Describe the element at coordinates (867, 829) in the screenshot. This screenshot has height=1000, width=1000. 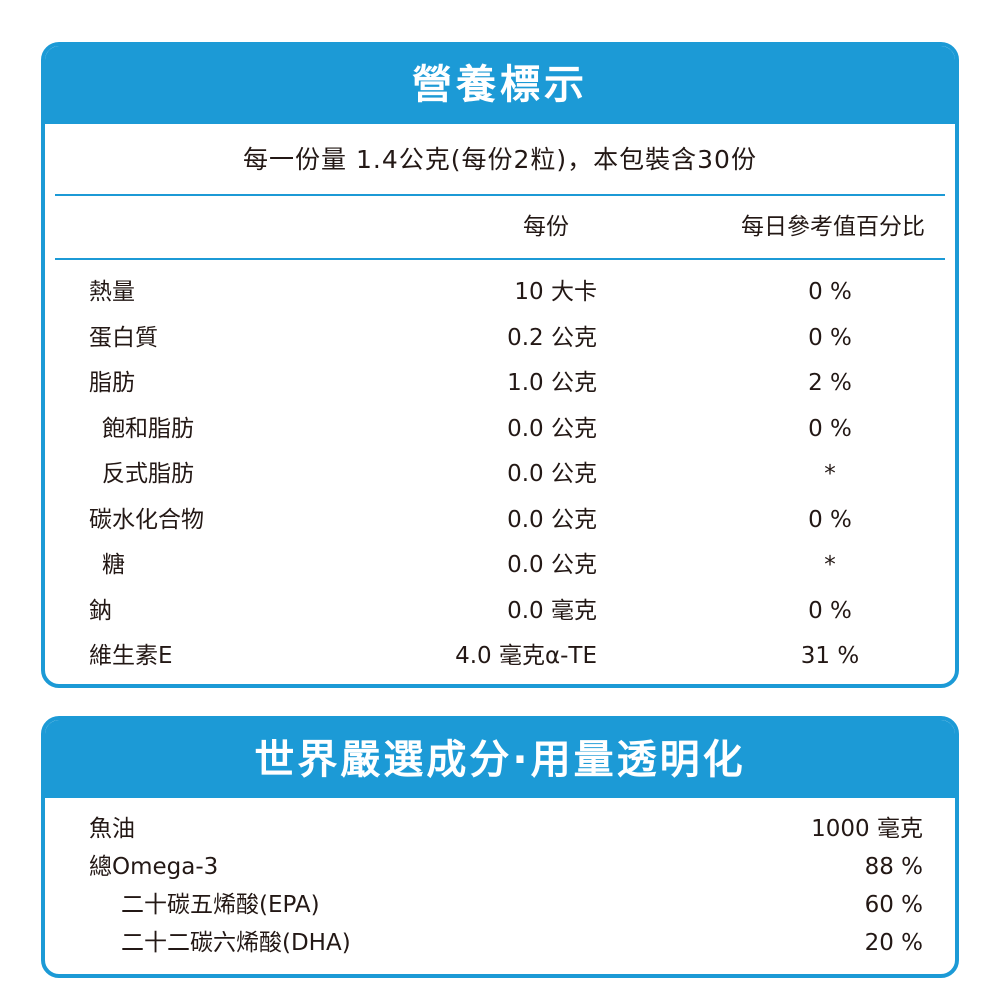
I see `ingredient-amount: 1000 毫克` at that location.